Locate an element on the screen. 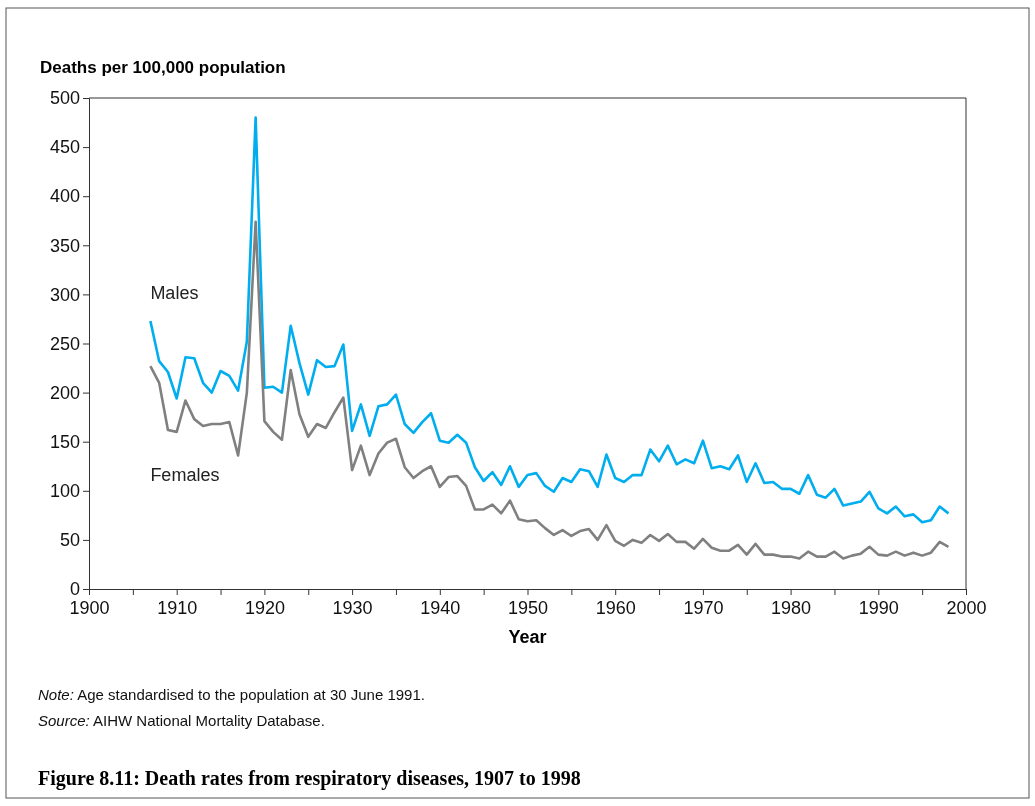 Image resolution: width=1035 pixels, height=806 pixels. y-tick-label: 400 is located at coordinates (64, 196).